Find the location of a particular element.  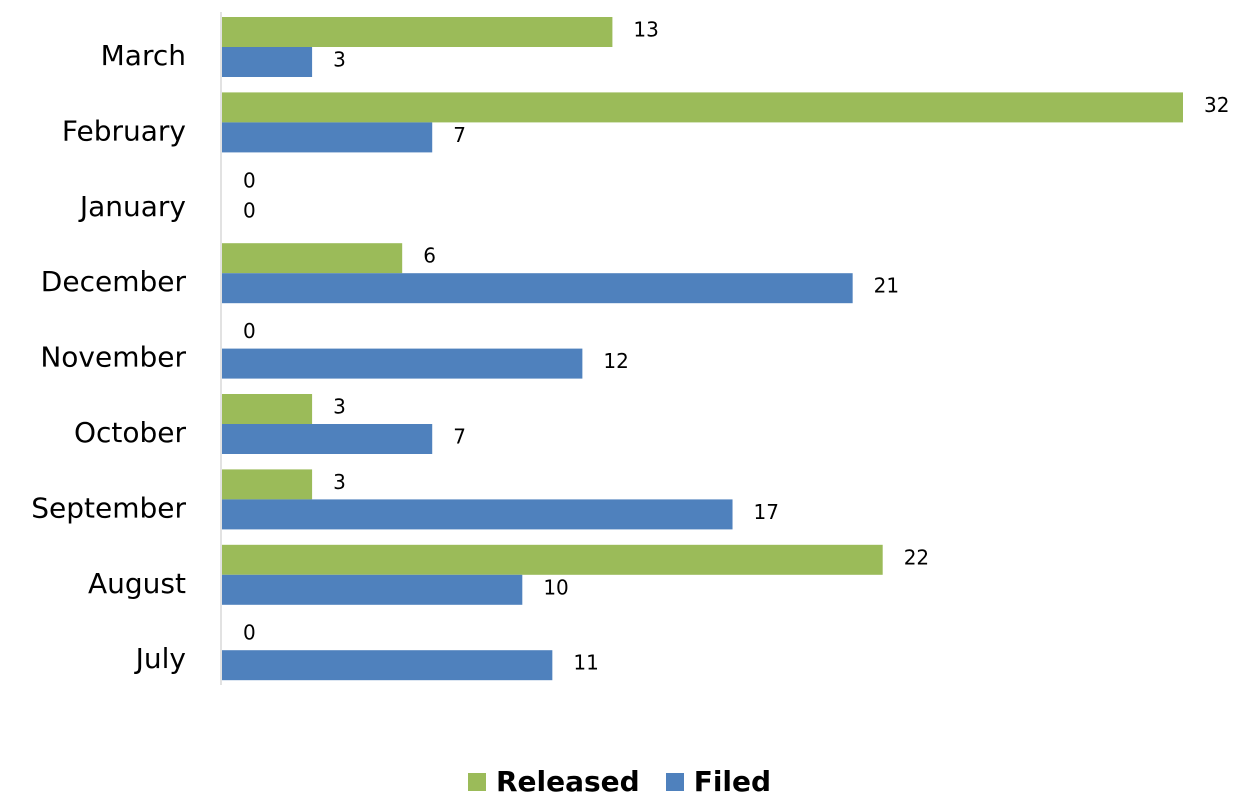

category-label: December is located at coordinates (114, 281).